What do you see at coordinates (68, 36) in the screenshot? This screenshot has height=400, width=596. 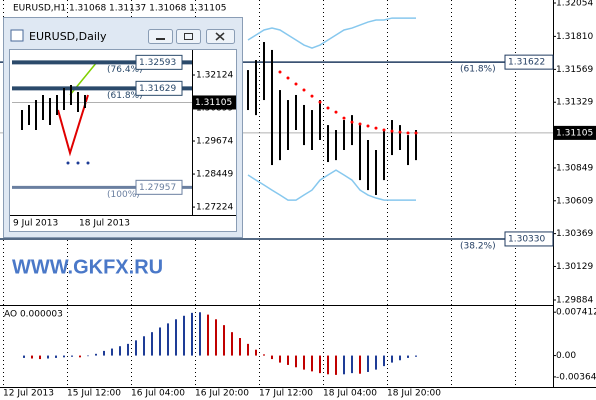 I see `window-title: EURUSD,Daily` at bounding box center [68, 36].